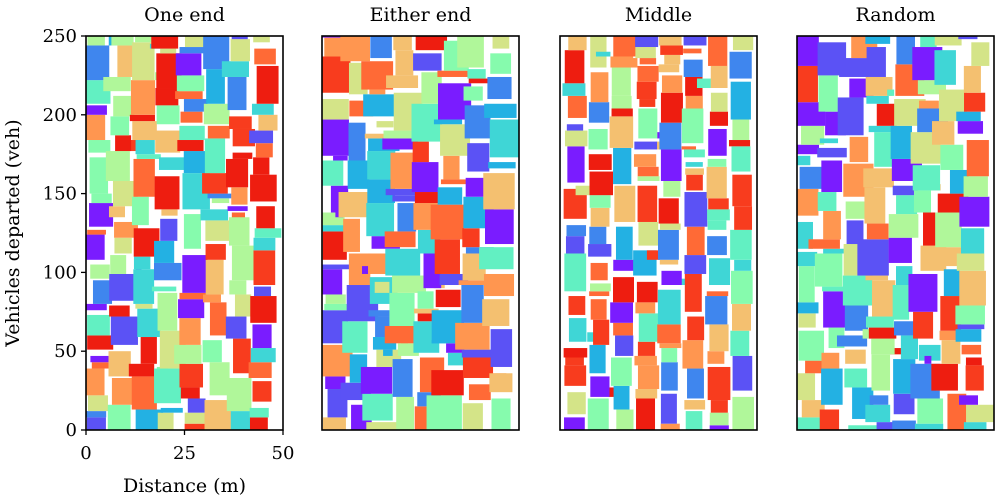 This screenshot has height=500, width=1000. Describe the element at coordinates (184, 486) in the screenshot. I see `x-axis-label: Distance (m)` at that location.